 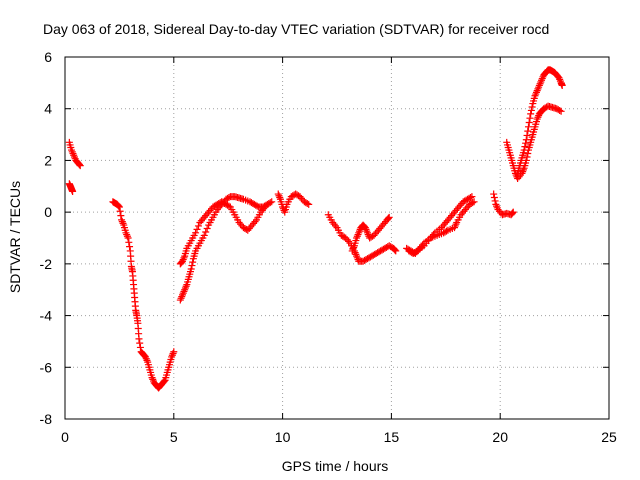 What do you see at coordinates (48, 160) in the screenshot?
I see `y-tick-label: 2` at bounding box center [48, 160].